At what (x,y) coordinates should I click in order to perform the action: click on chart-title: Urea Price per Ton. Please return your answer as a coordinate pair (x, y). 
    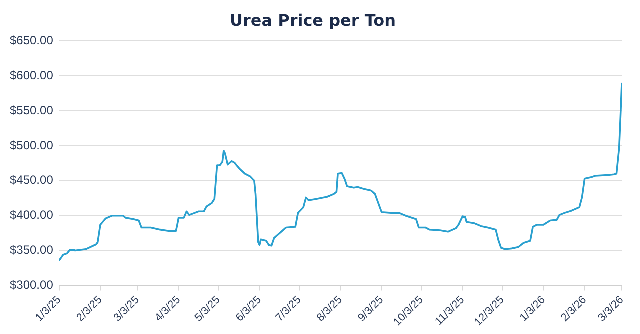
    Looking at the image, I should click on (313, 20).